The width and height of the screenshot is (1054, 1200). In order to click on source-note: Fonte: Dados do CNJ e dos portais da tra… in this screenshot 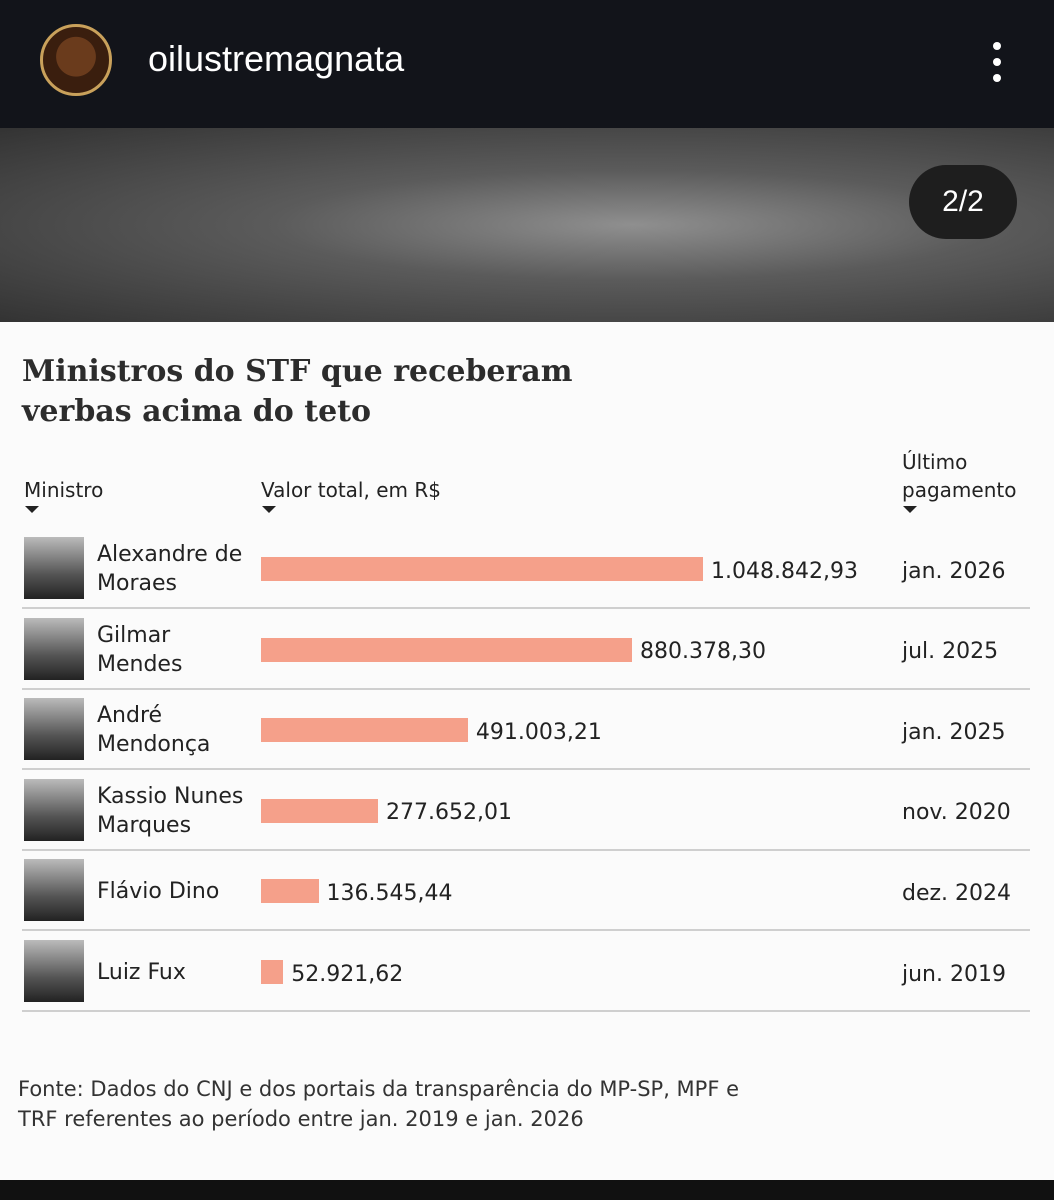, I will do `click(379, 1104)`.